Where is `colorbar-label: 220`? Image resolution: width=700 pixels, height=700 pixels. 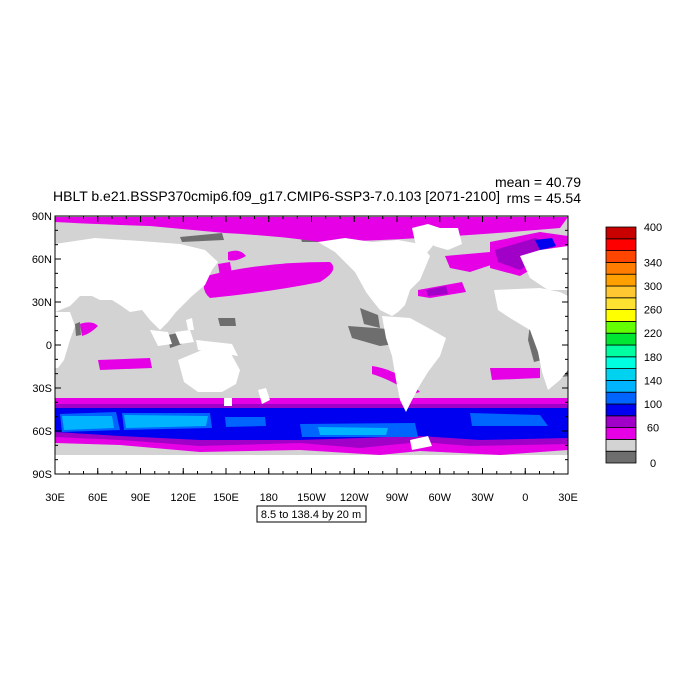
colorbar-label: 220 is located at coordinates (653, 334).